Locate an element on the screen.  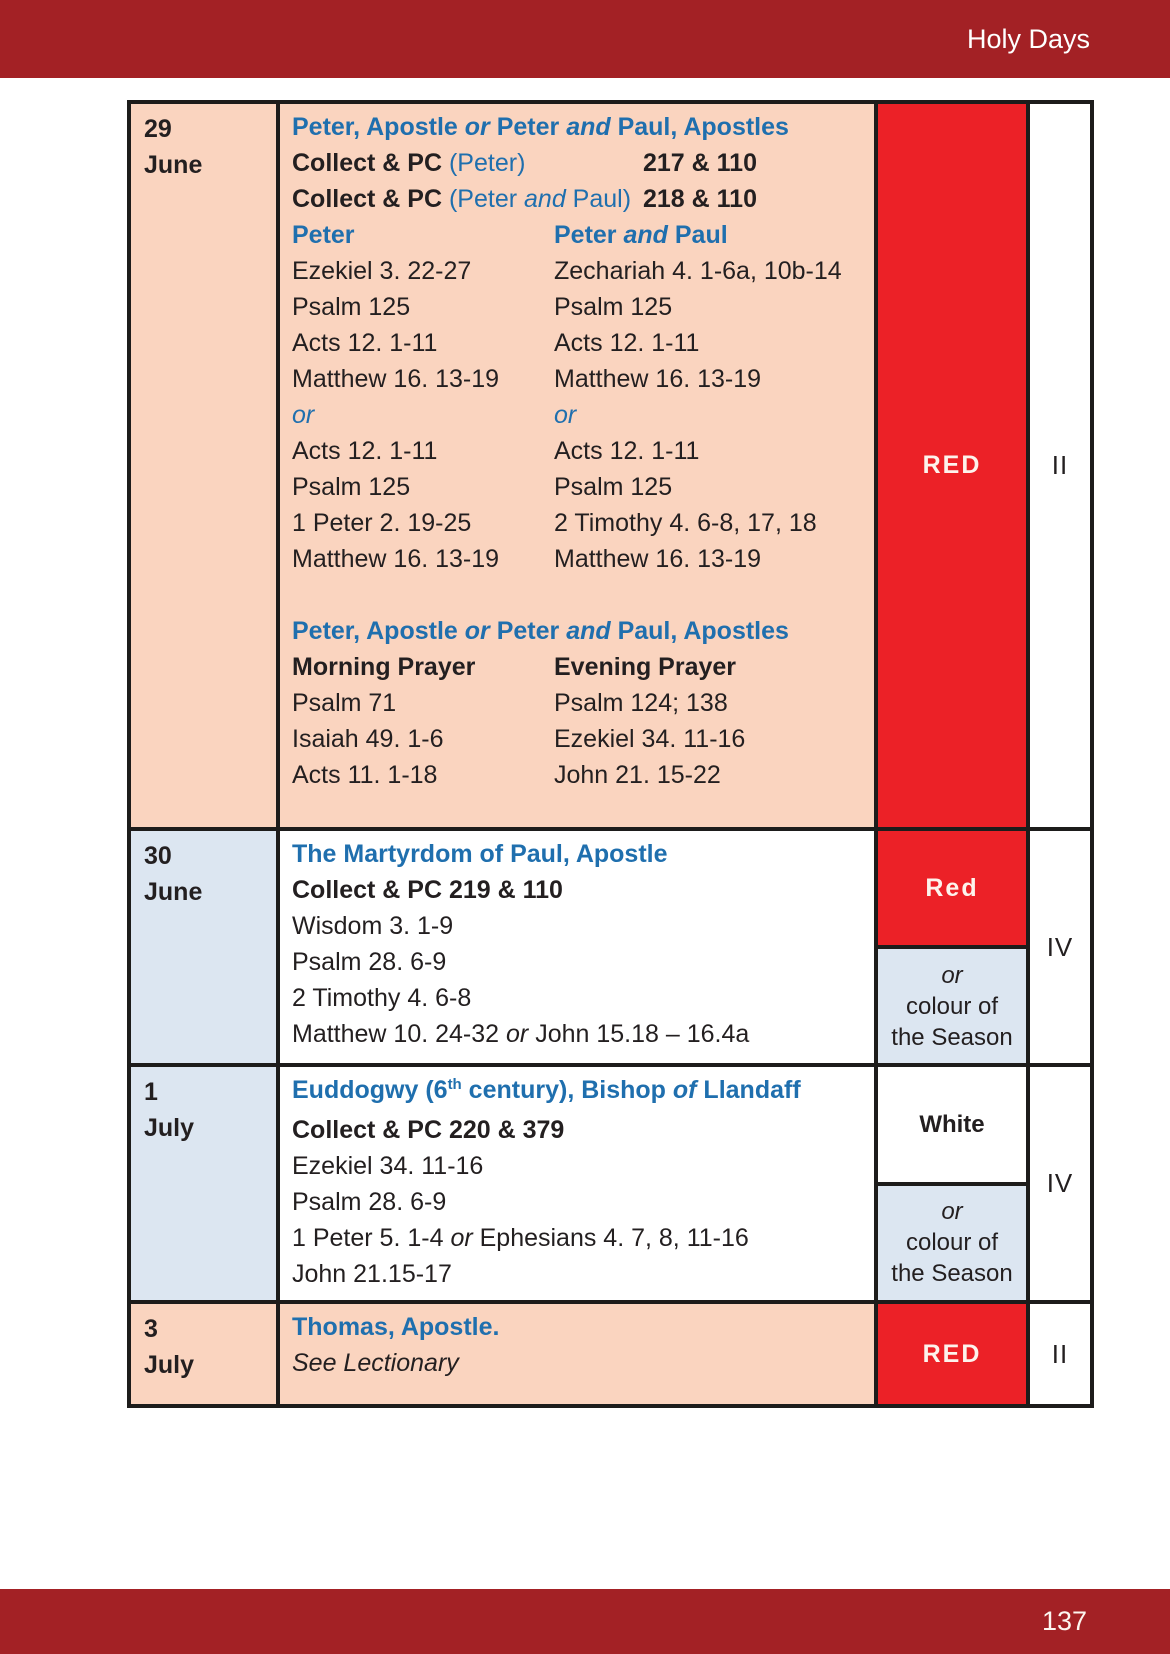
lectionary-class-cell: II is located at coordinates (1060, 1354).